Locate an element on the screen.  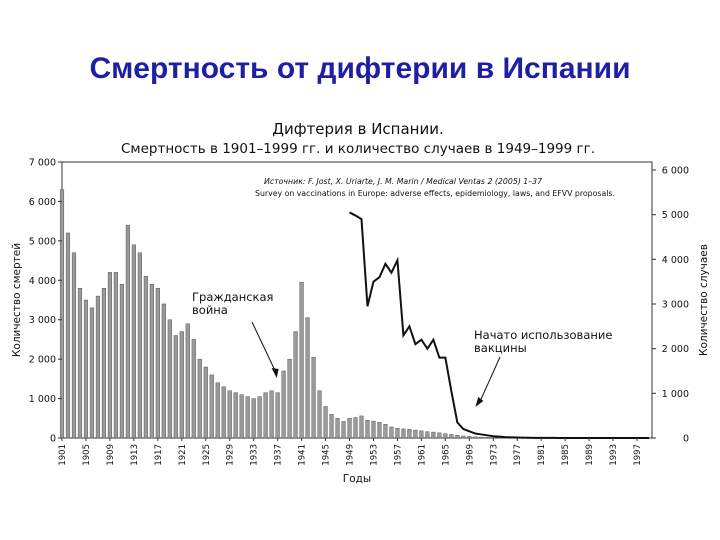
x-tick-label: 1941 is located at coordinates (303, 455).